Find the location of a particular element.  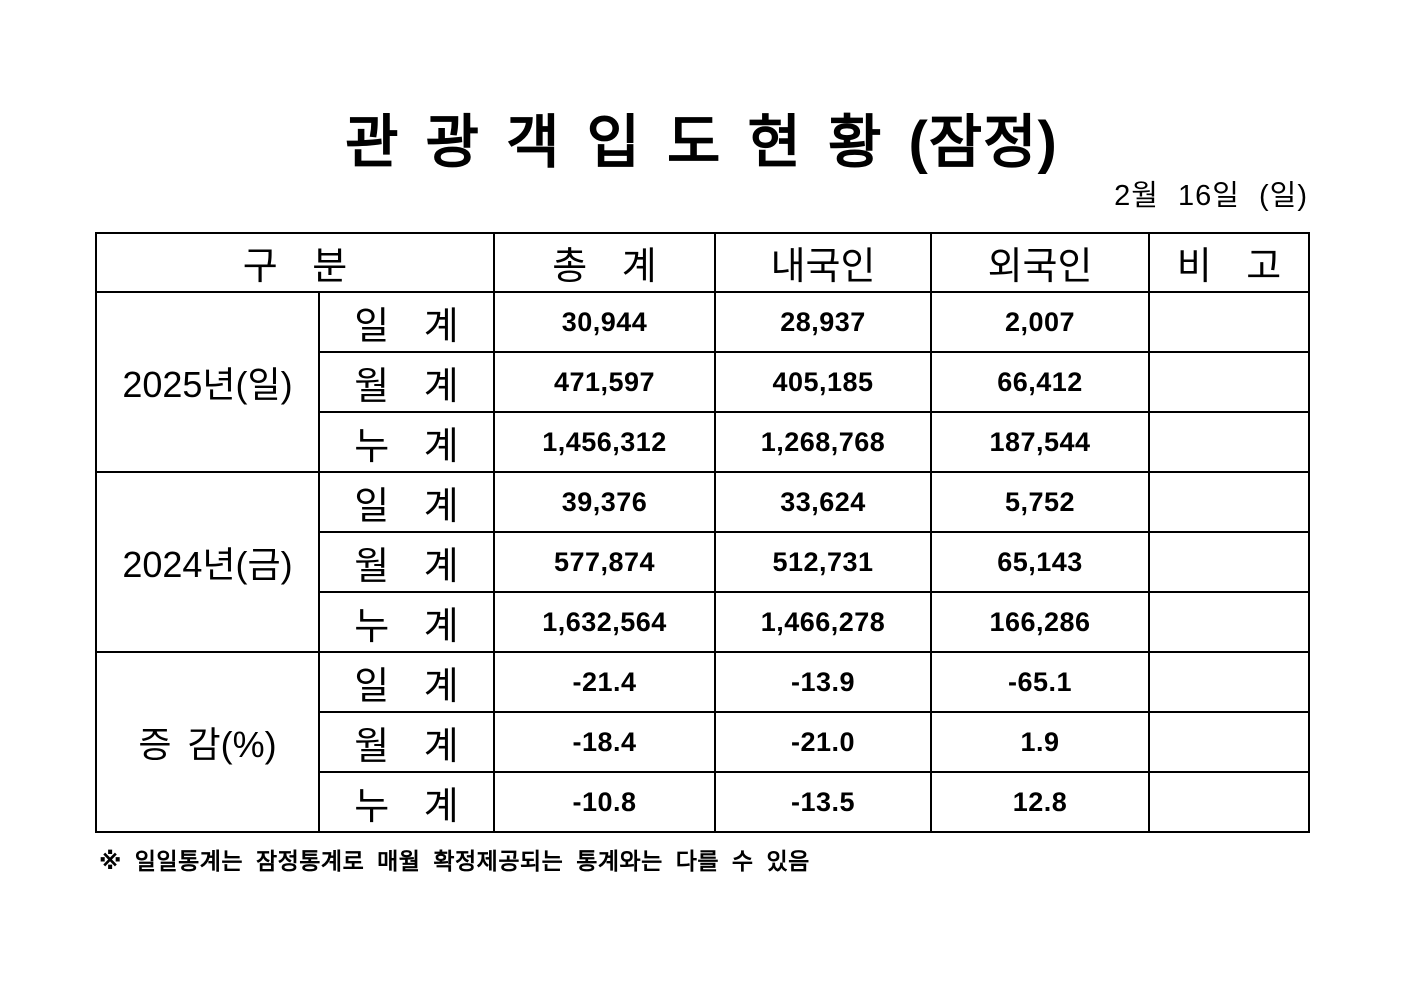

header-note: 비 고 is located at coordinates (1229, 262).